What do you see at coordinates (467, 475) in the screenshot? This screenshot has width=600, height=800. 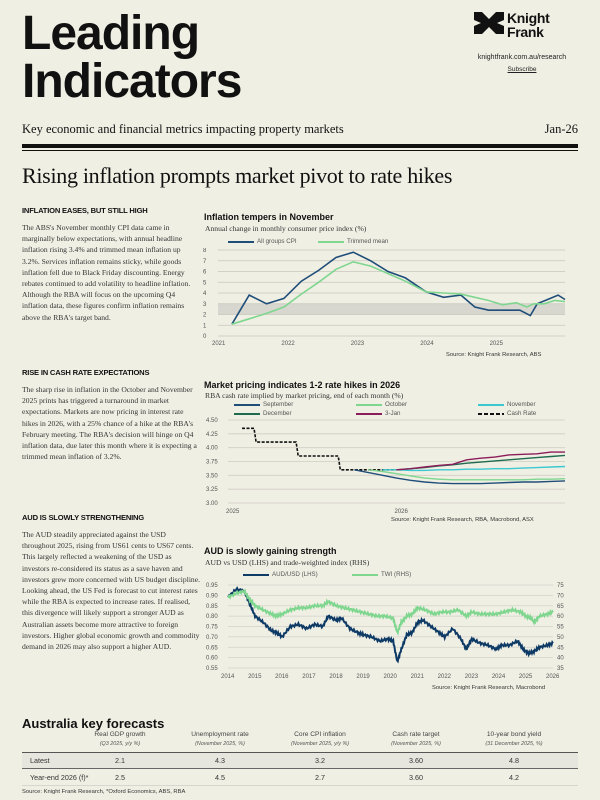 I see `series-line-october` at bounding box center [467, 475].